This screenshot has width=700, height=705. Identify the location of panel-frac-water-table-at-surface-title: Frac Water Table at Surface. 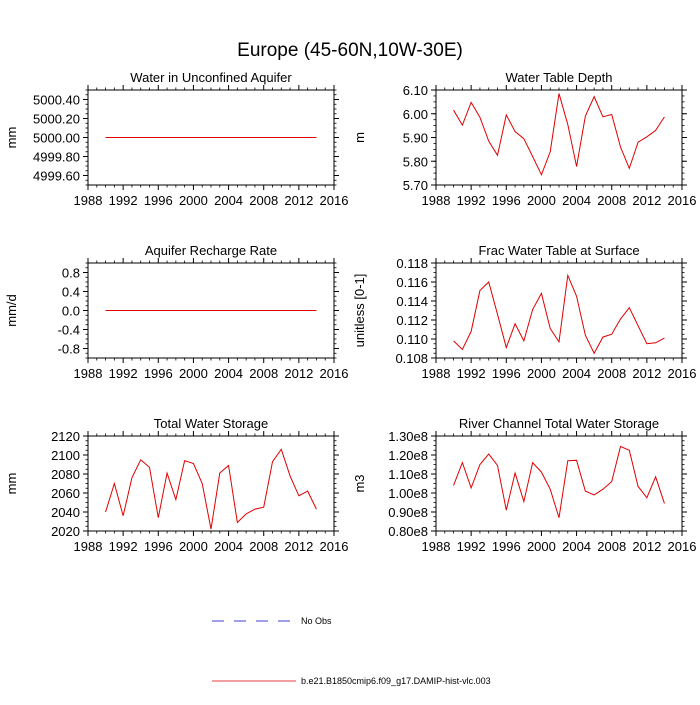
(558, 250).